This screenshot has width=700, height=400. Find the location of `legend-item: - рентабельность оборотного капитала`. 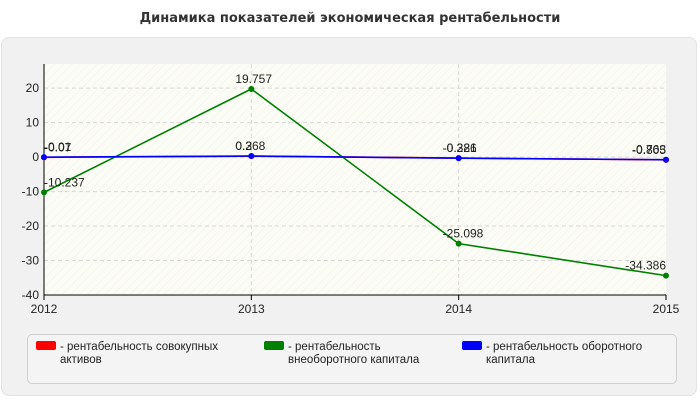

legend-item: - рентабельность оборотного капитала is located at coordinates (567, 354).